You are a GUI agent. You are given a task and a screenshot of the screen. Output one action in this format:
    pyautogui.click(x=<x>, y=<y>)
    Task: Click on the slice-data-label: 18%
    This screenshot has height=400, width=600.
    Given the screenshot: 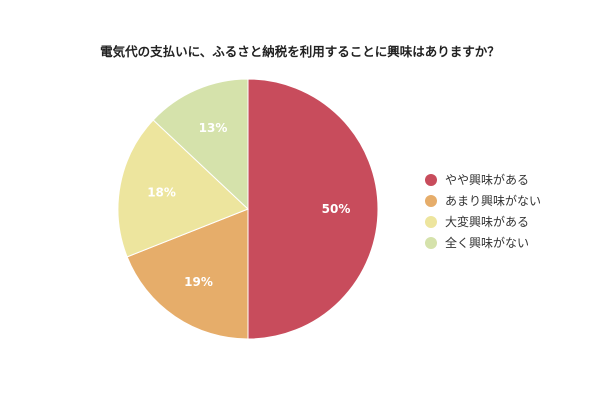 What is the action you would take?
    pyautogui.click(x=161, y=193)
    